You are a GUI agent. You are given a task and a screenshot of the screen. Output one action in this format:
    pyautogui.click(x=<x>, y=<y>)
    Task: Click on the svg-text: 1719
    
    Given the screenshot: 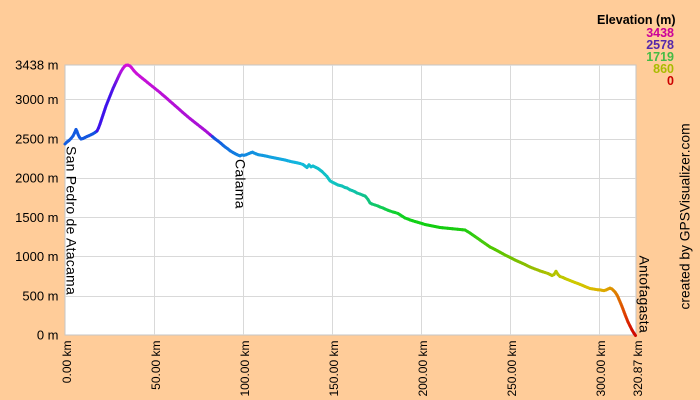 What is the action you would take?
    pyautogui.click(x=660, y=57)
    